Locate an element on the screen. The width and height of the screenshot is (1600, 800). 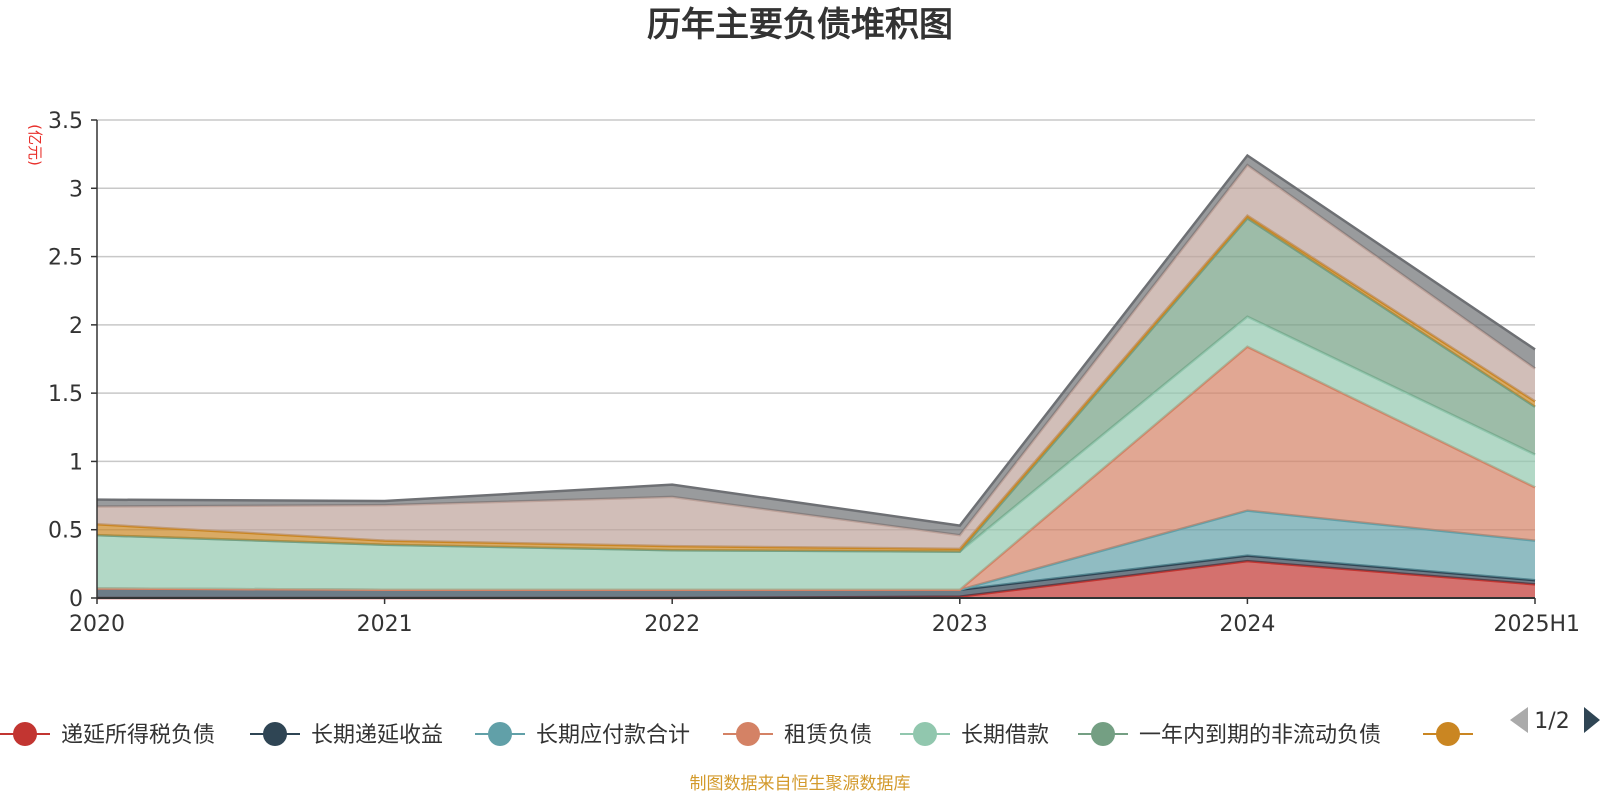
legend-item: 递延所得税负债 is located at coordinates (107, 735).